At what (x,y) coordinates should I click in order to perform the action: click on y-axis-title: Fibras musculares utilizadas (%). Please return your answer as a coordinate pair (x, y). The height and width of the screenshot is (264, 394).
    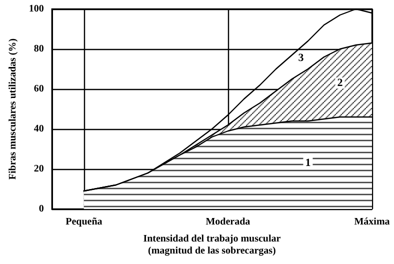
    Looking at the image, I should click on (13, 109).